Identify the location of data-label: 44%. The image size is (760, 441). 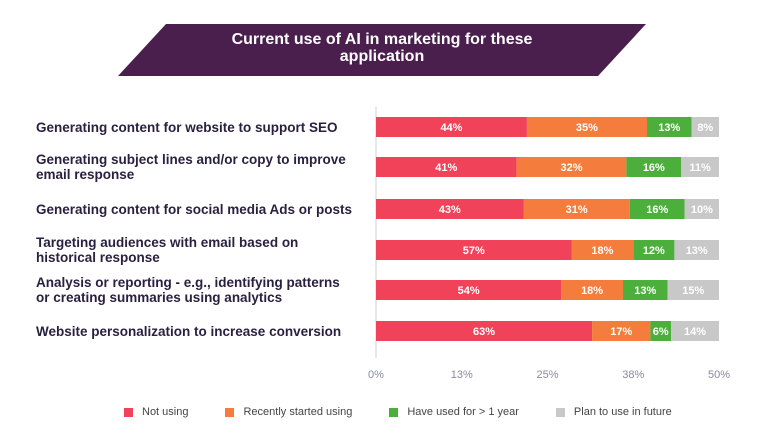
(451, 128).